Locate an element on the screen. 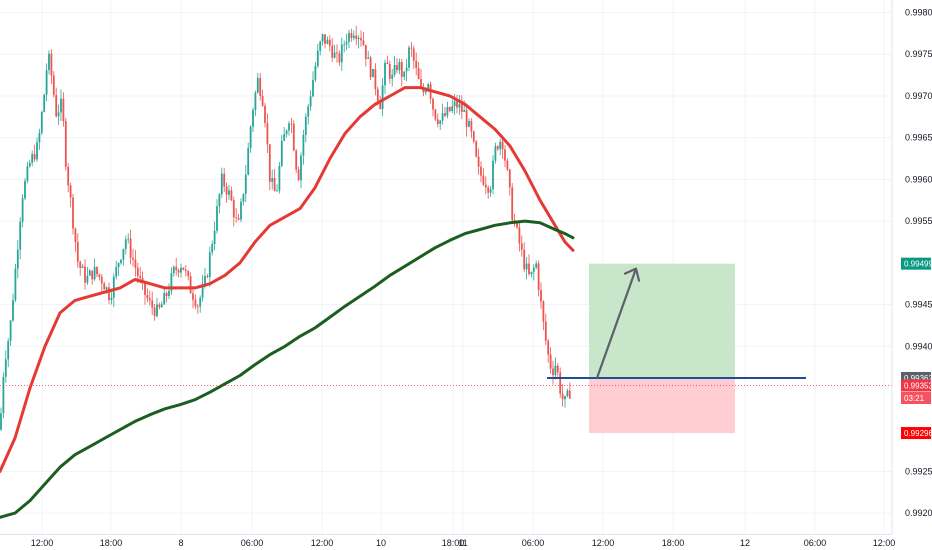 This screenshot has height=550, width=932. x-tick-label: 12:00 is located at coordinates (42, 543).